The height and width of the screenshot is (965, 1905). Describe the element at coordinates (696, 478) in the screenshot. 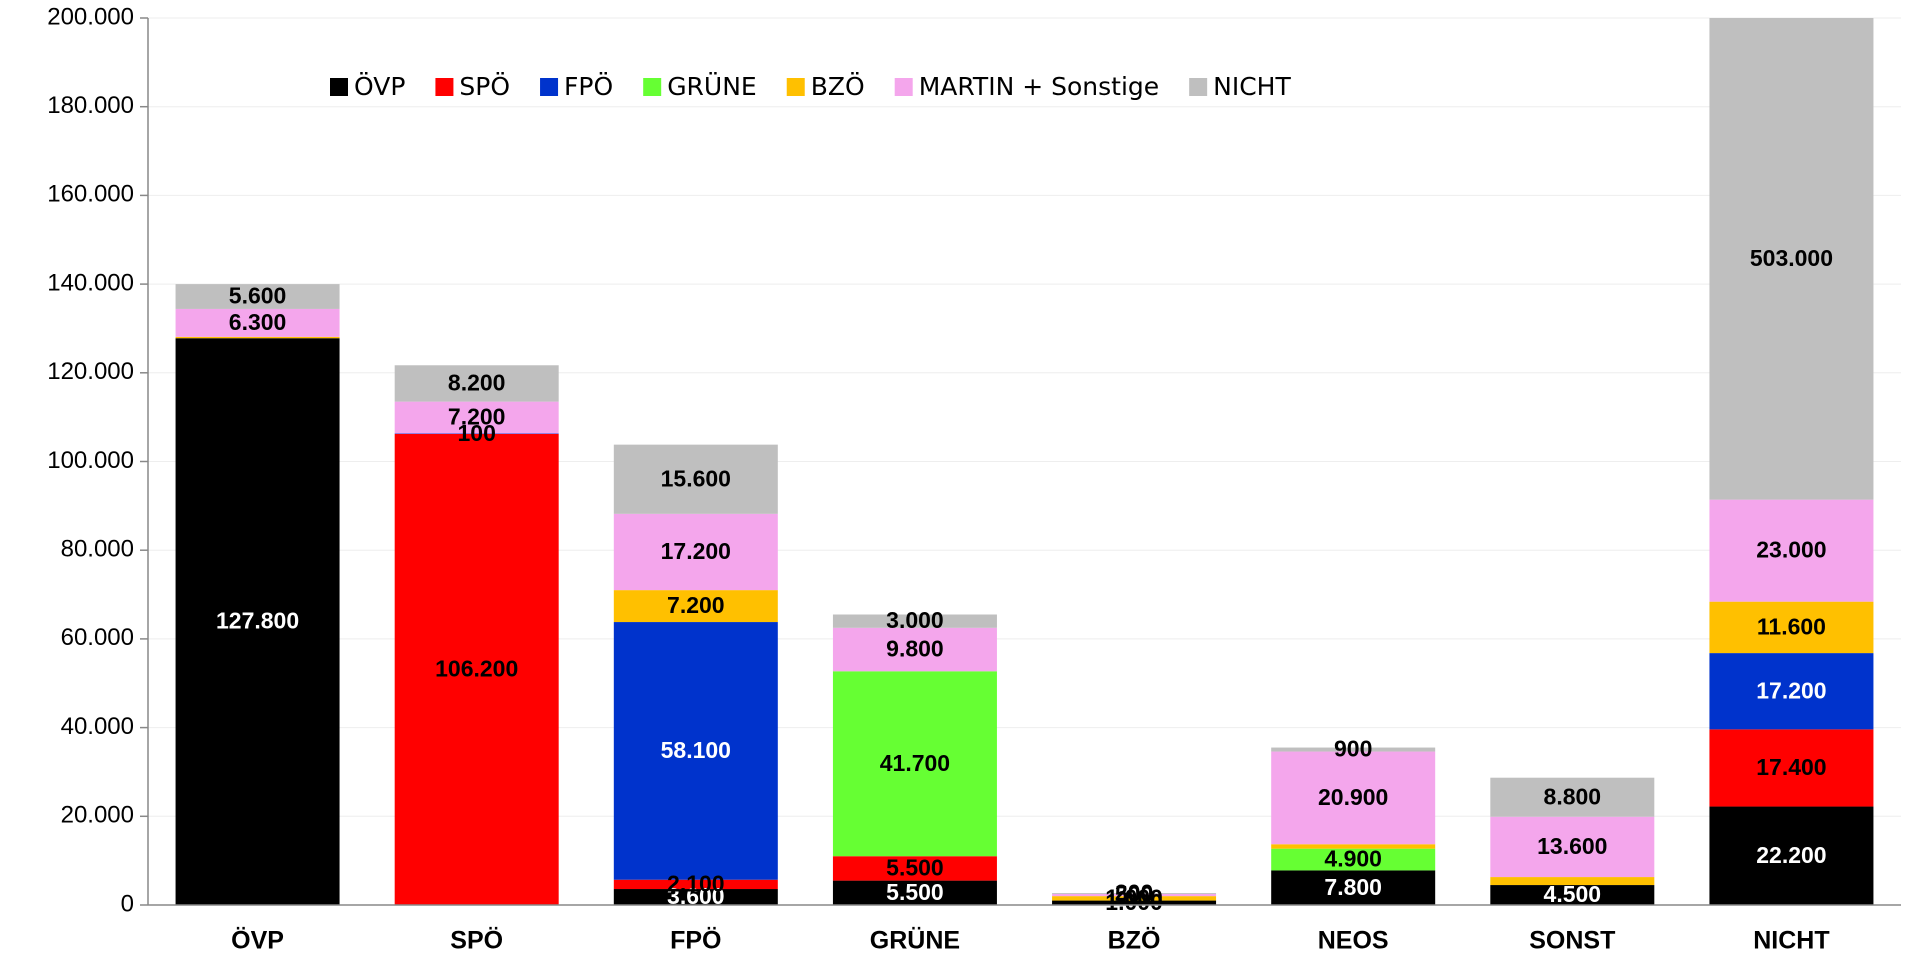

I see `value-label: 15.600` at that location.